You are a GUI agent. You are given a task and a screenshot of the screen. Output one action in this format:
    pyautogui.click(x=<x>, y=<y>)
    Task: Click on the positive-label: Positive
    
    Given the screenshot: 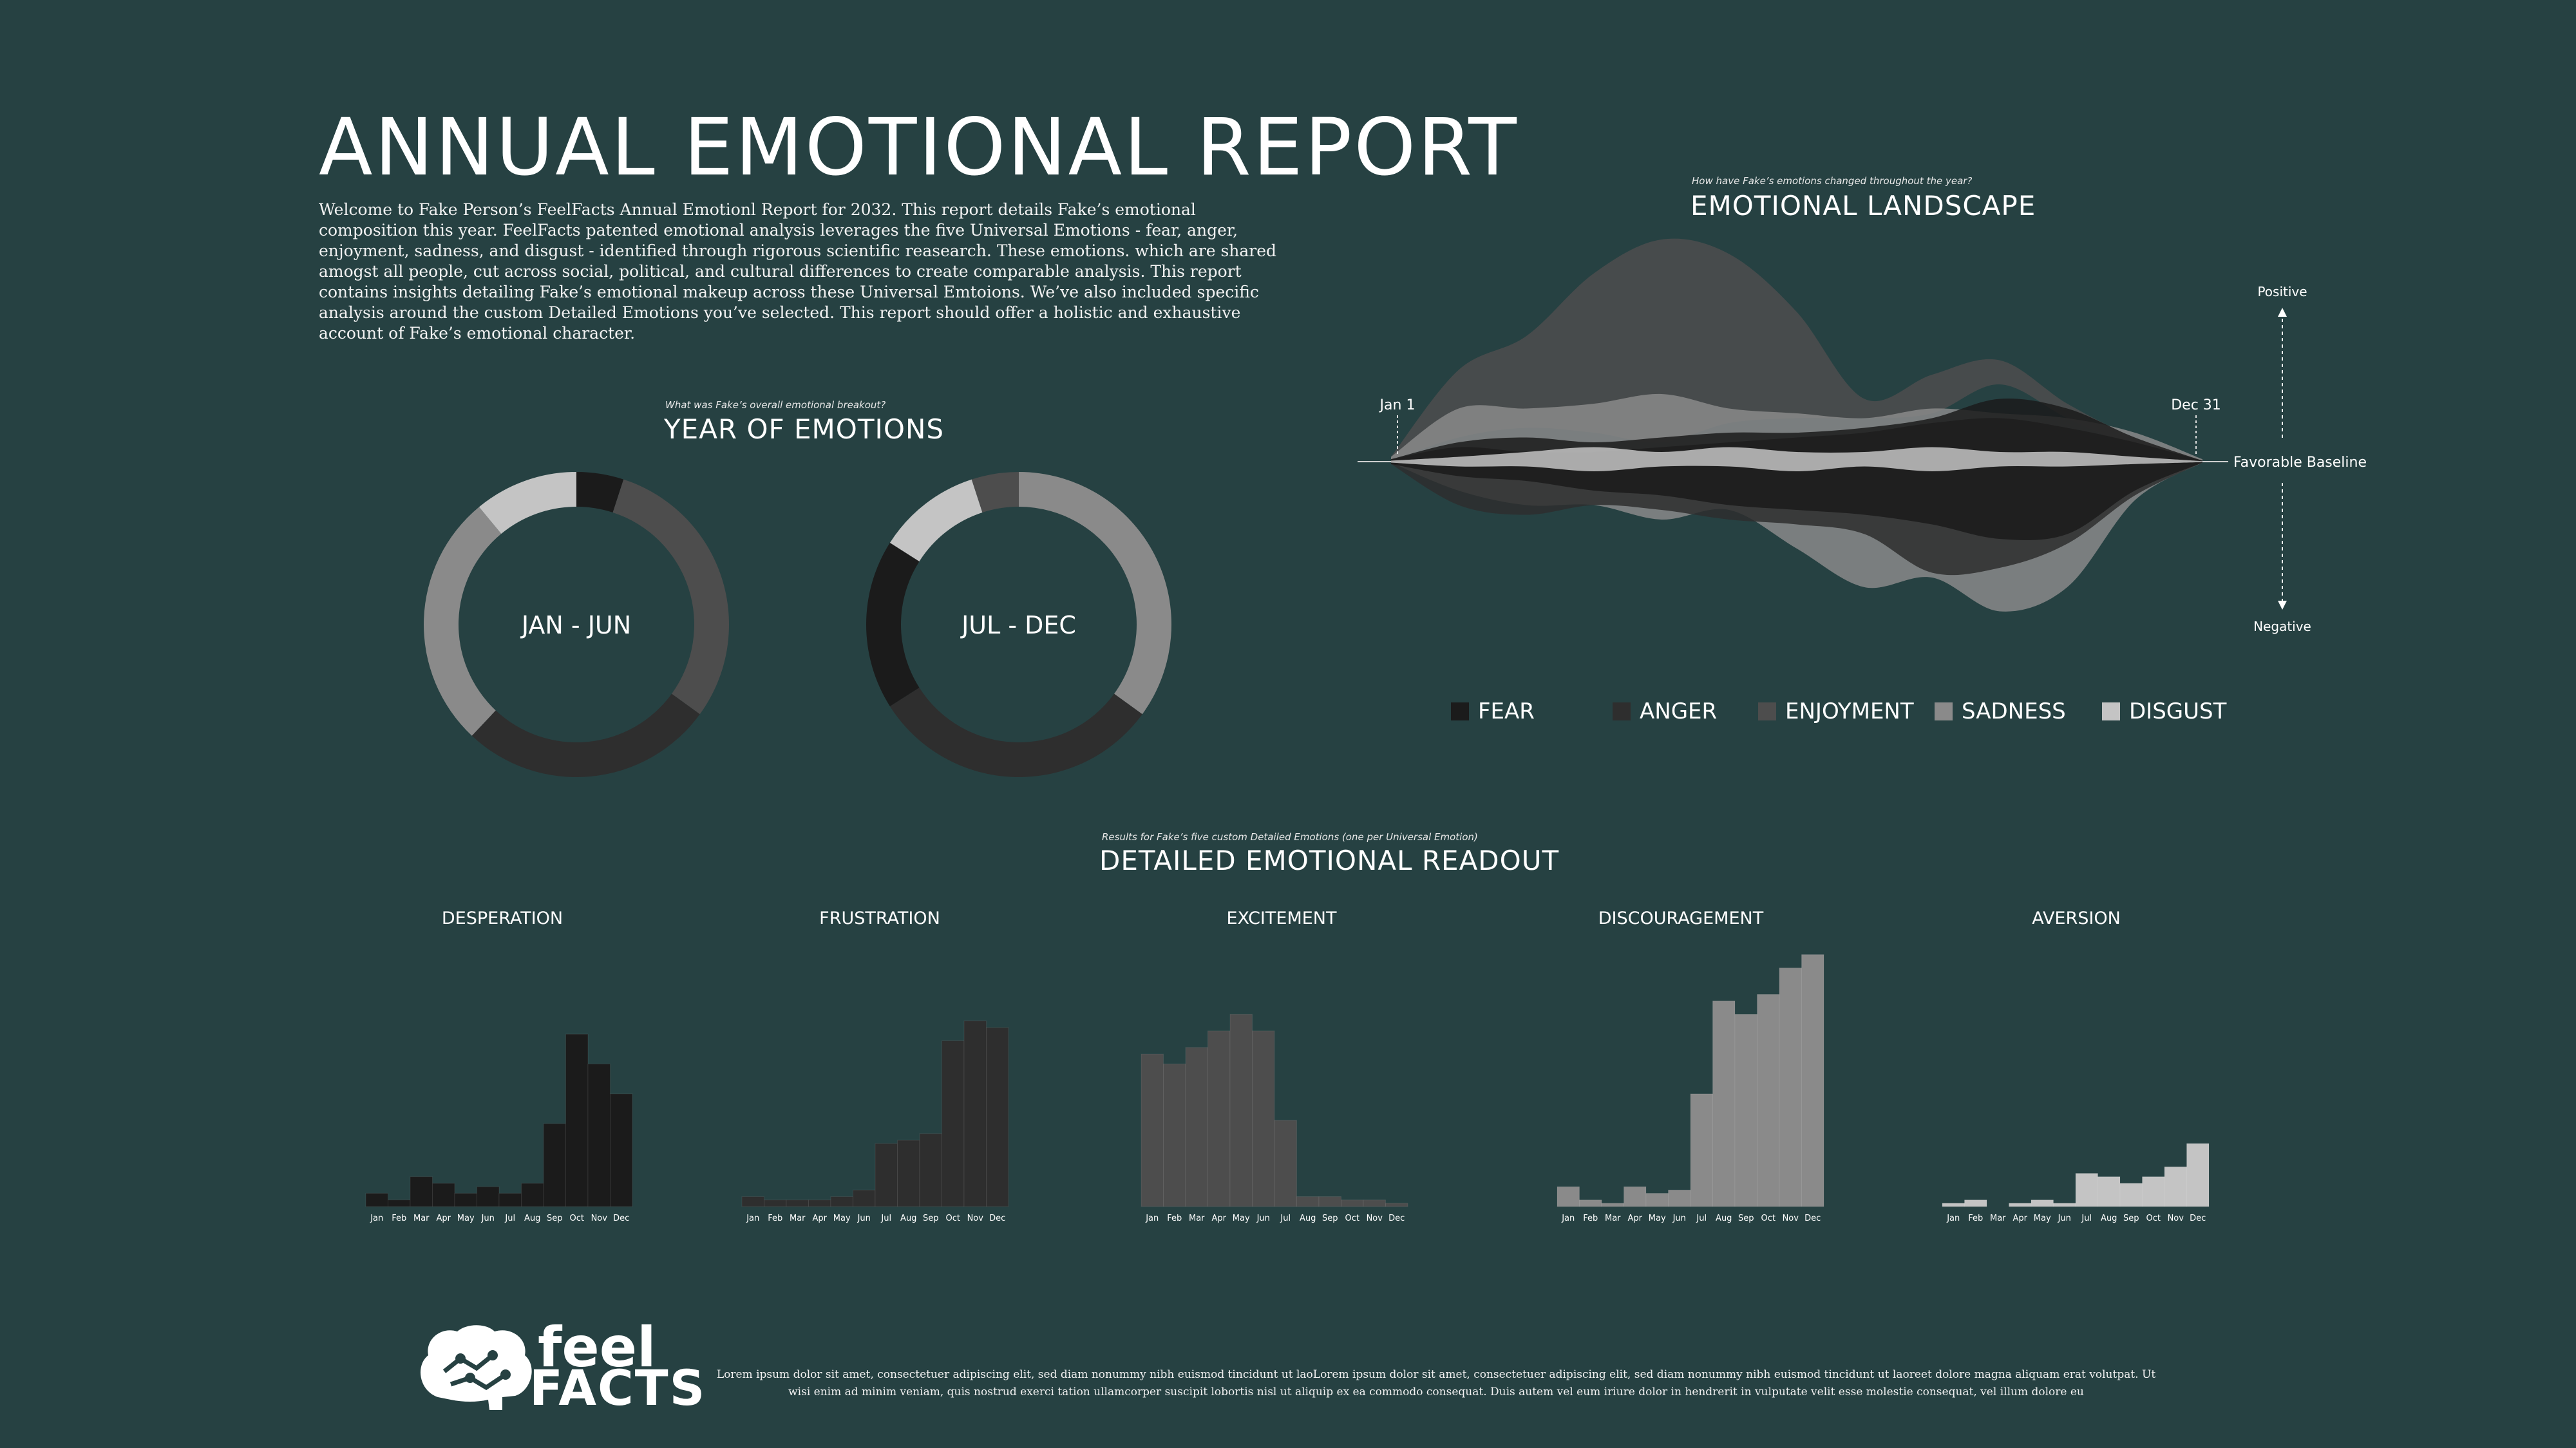 What is the action you would take?
    pyautogui.click(x=2282, y=292)
    